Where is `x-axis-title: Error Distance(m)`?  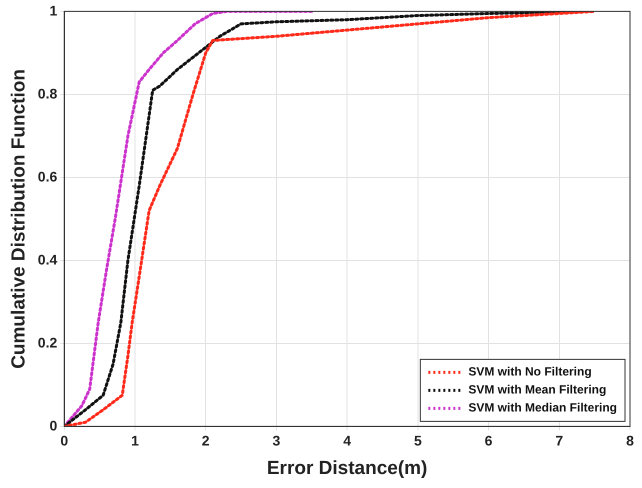
x-axis-title: Error Distance(m) is located at coordinates (347, 468).